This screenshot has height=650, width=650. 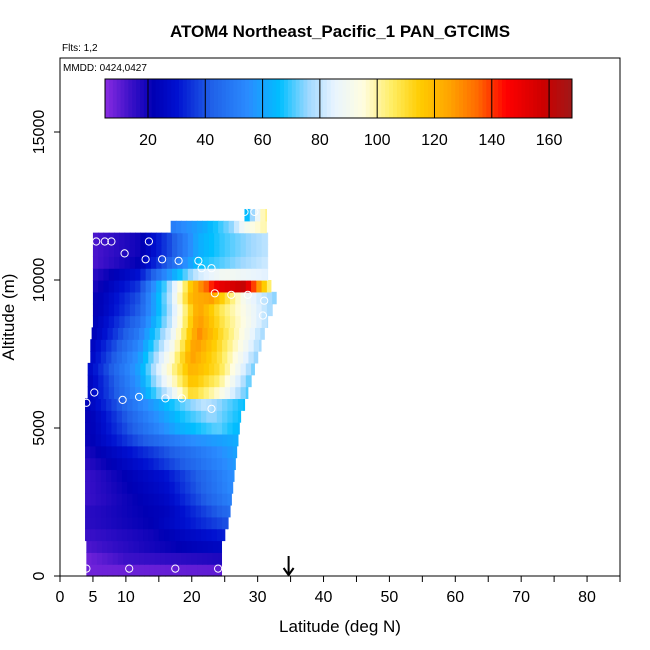 What do you see at coordinates (9, 317) in the screenshot?
I see `y-axis-title: Altitude (m)` at bounding box center [9, 317].